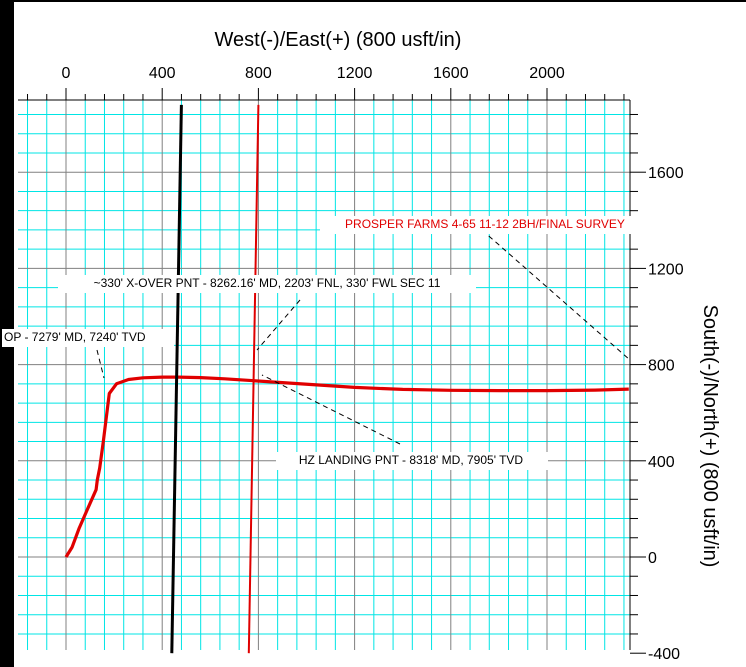 The width and height of the screenshot is (746, 667). I want to click on lease-line-black, so click(176, 379).